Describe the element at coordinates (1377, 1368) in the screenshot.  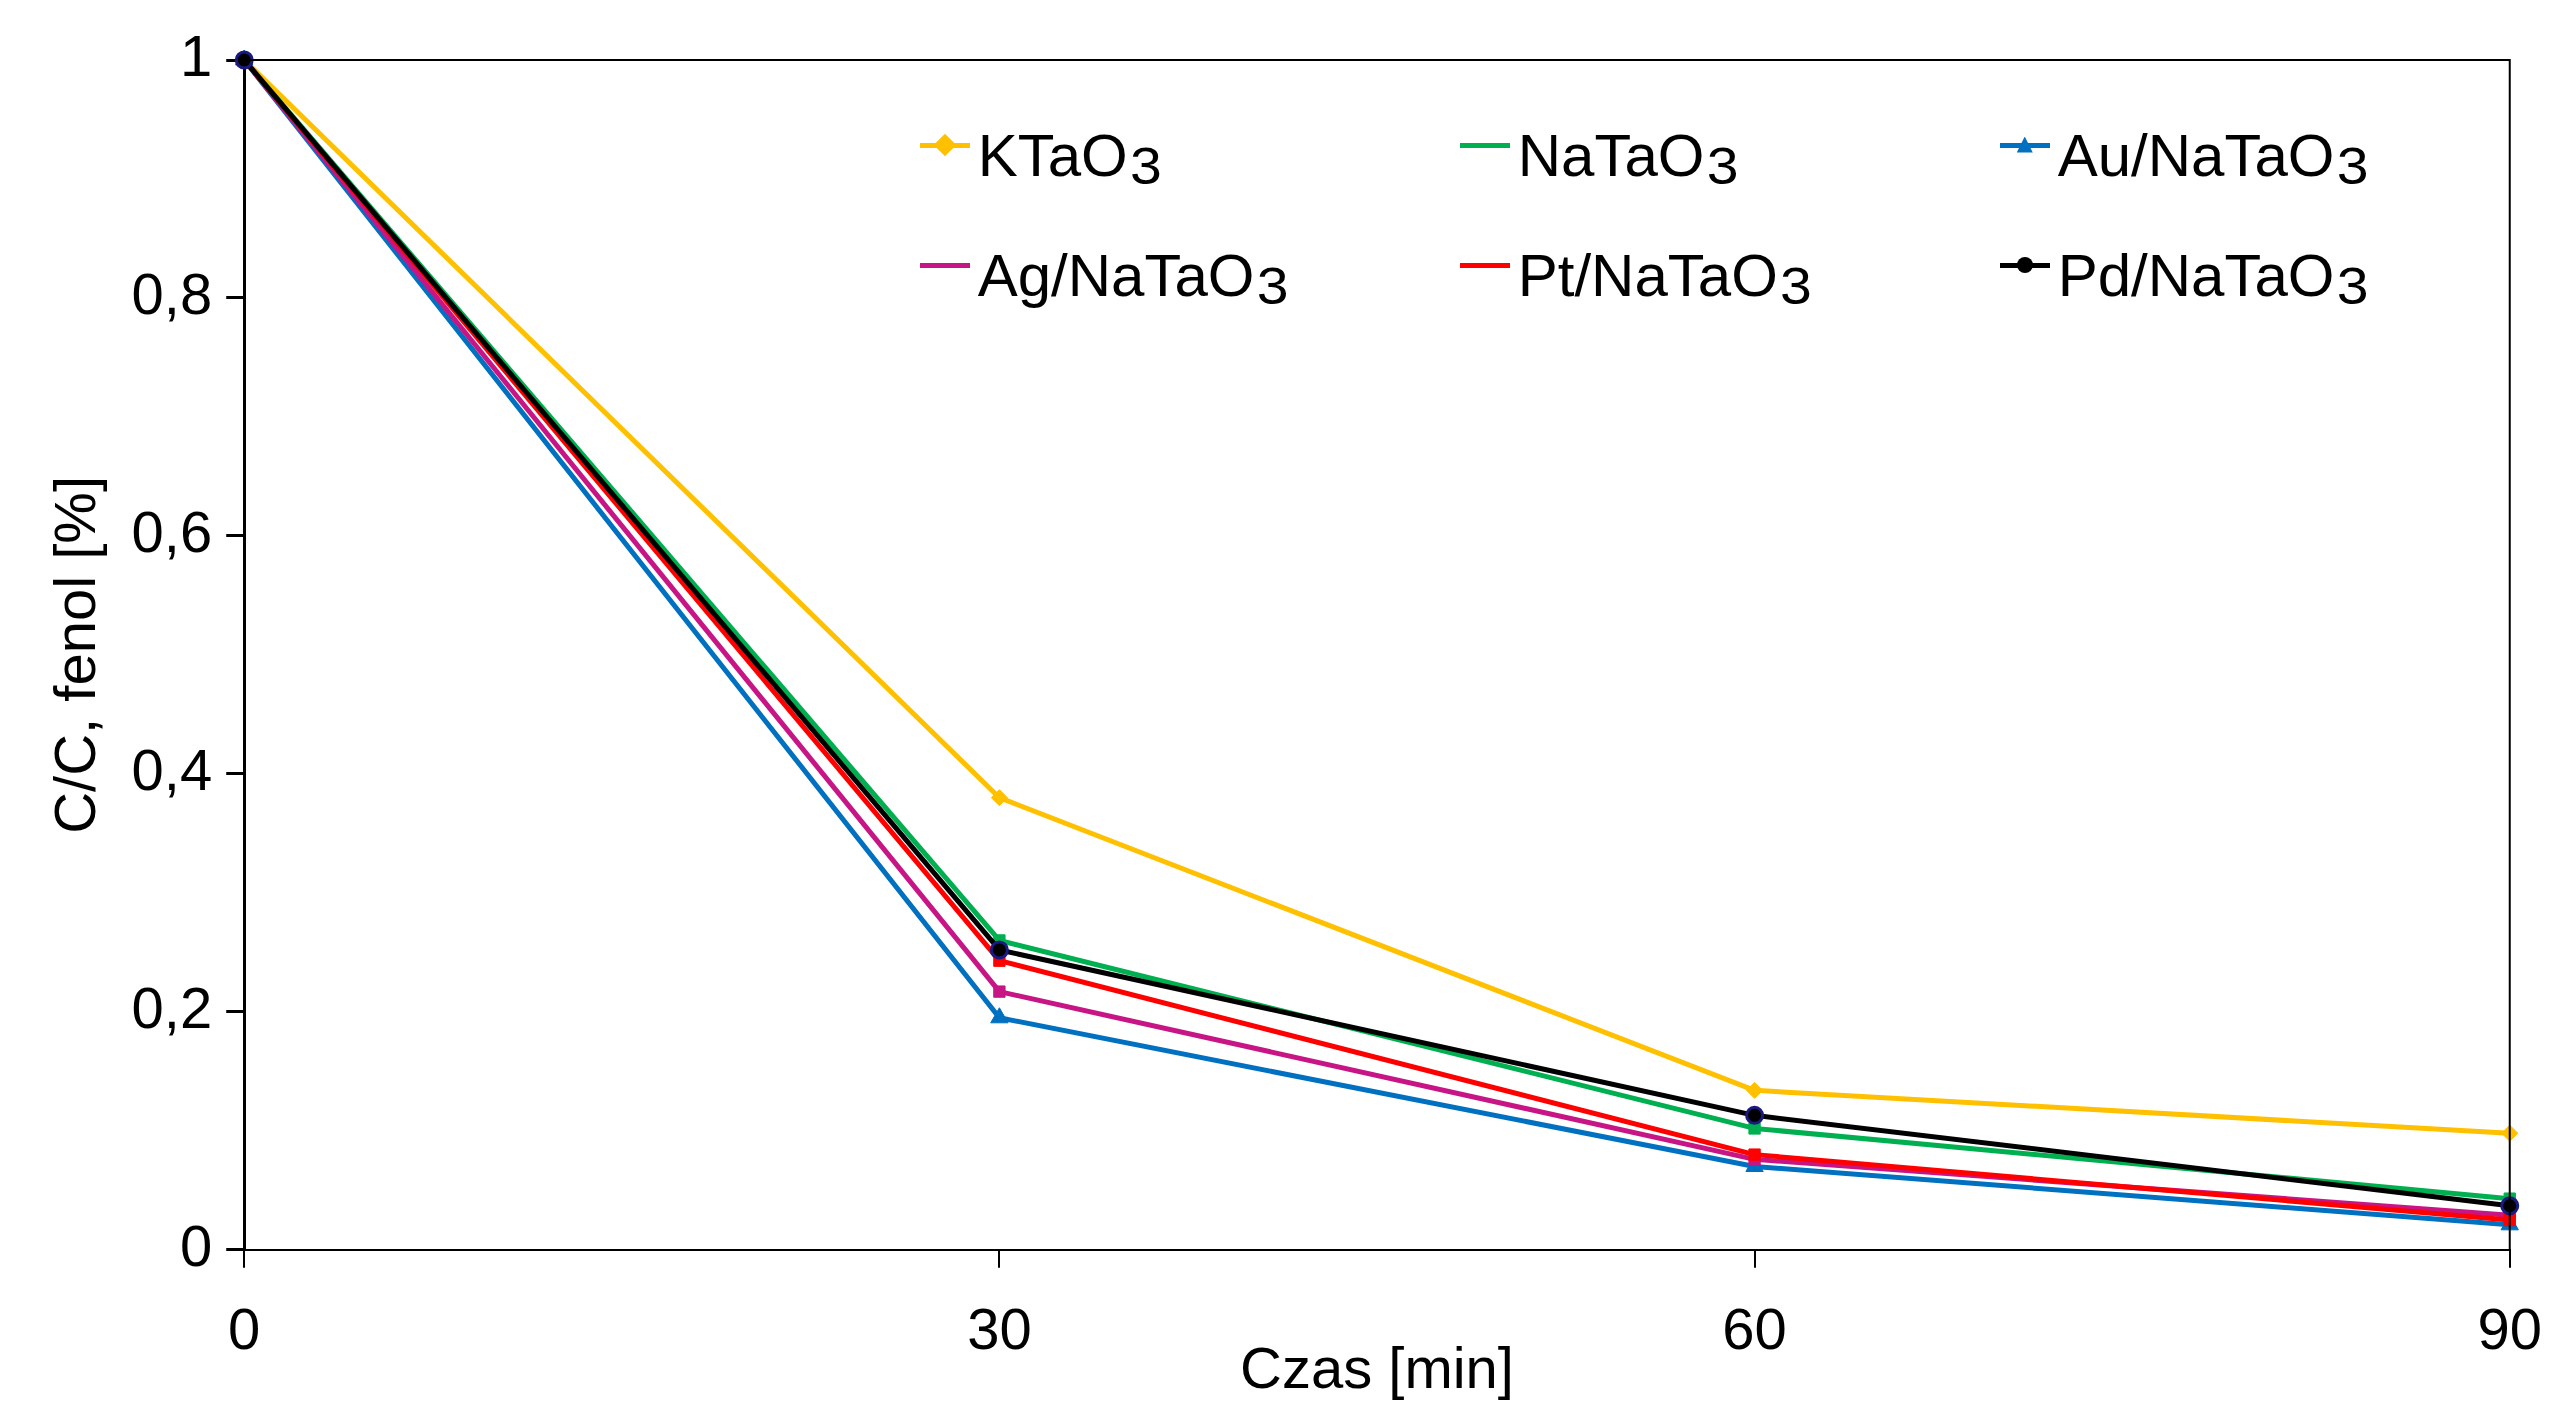
I see `x-axis-title: Czas [min]` at that location.